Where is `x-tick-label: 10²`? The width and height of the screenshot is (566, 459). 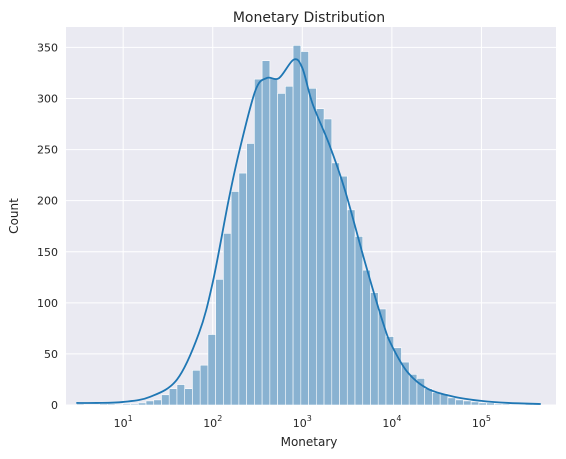 x-tick-label: 10² is located at coordinates (212, 422).